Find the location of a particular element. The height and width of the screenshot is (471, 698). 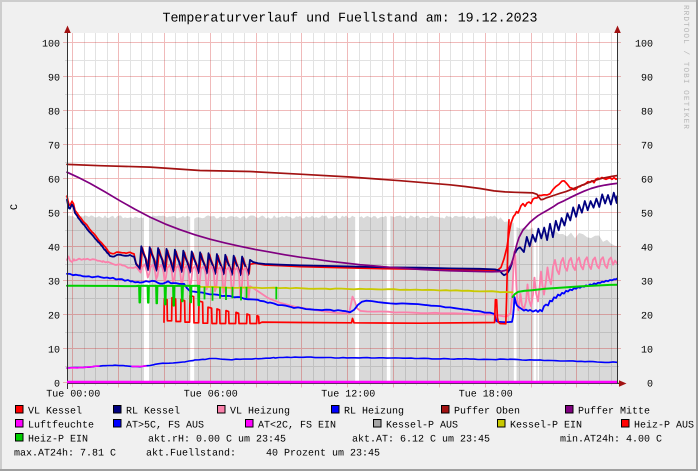

svg-text: VL Heizung is located at coordinates (260, 412).